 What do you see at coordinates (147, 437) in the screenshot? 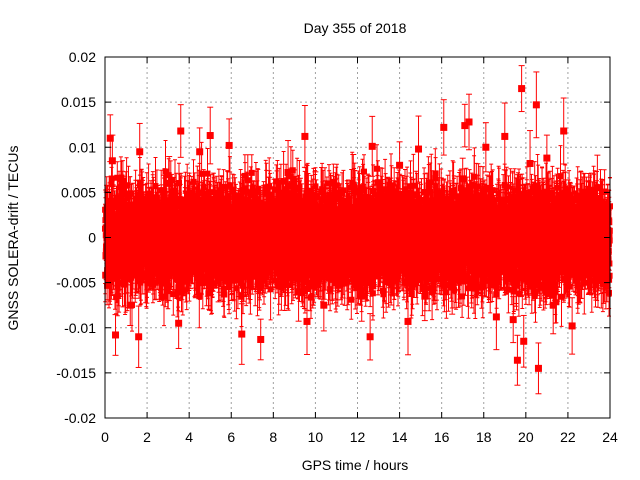
I see `x-tick-label: 2` at bounding box center [147, 437].